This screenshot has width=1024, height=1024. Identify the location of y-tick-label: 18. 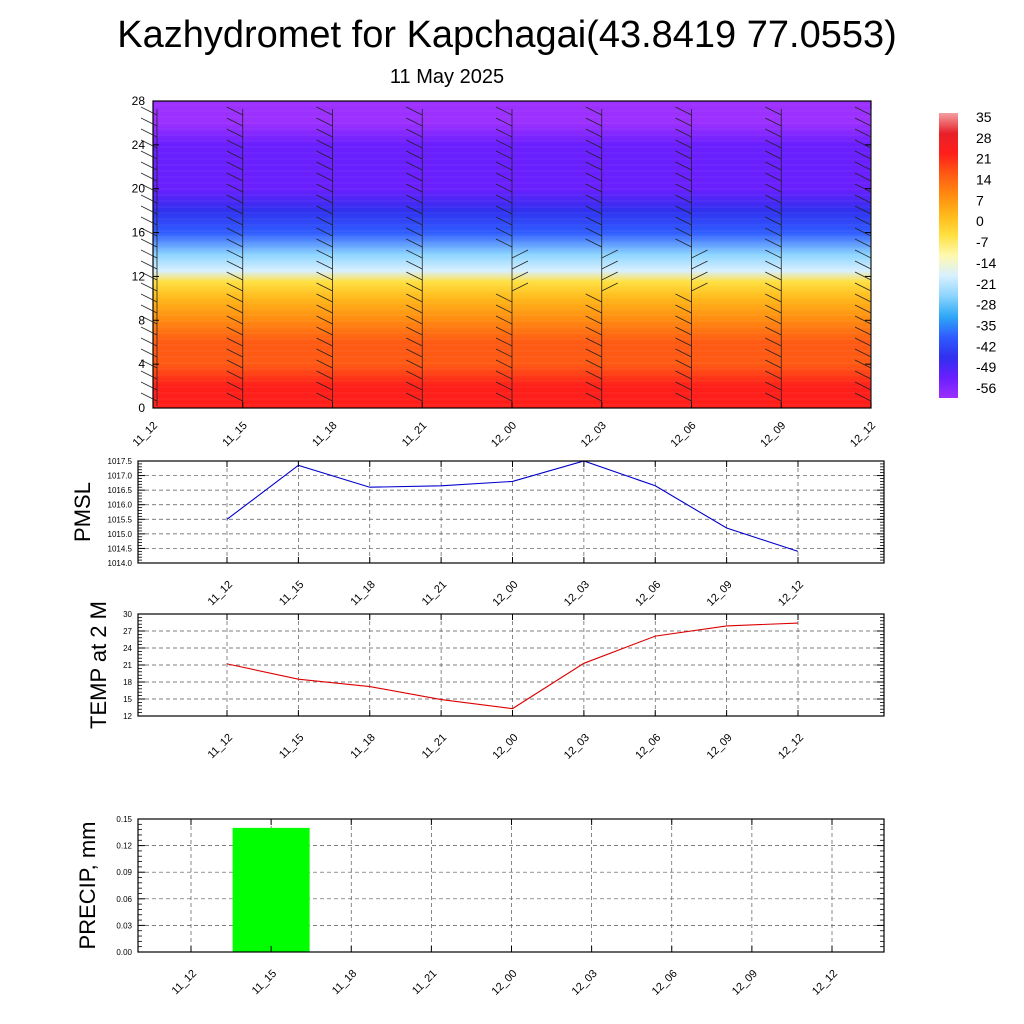
(127, 682).